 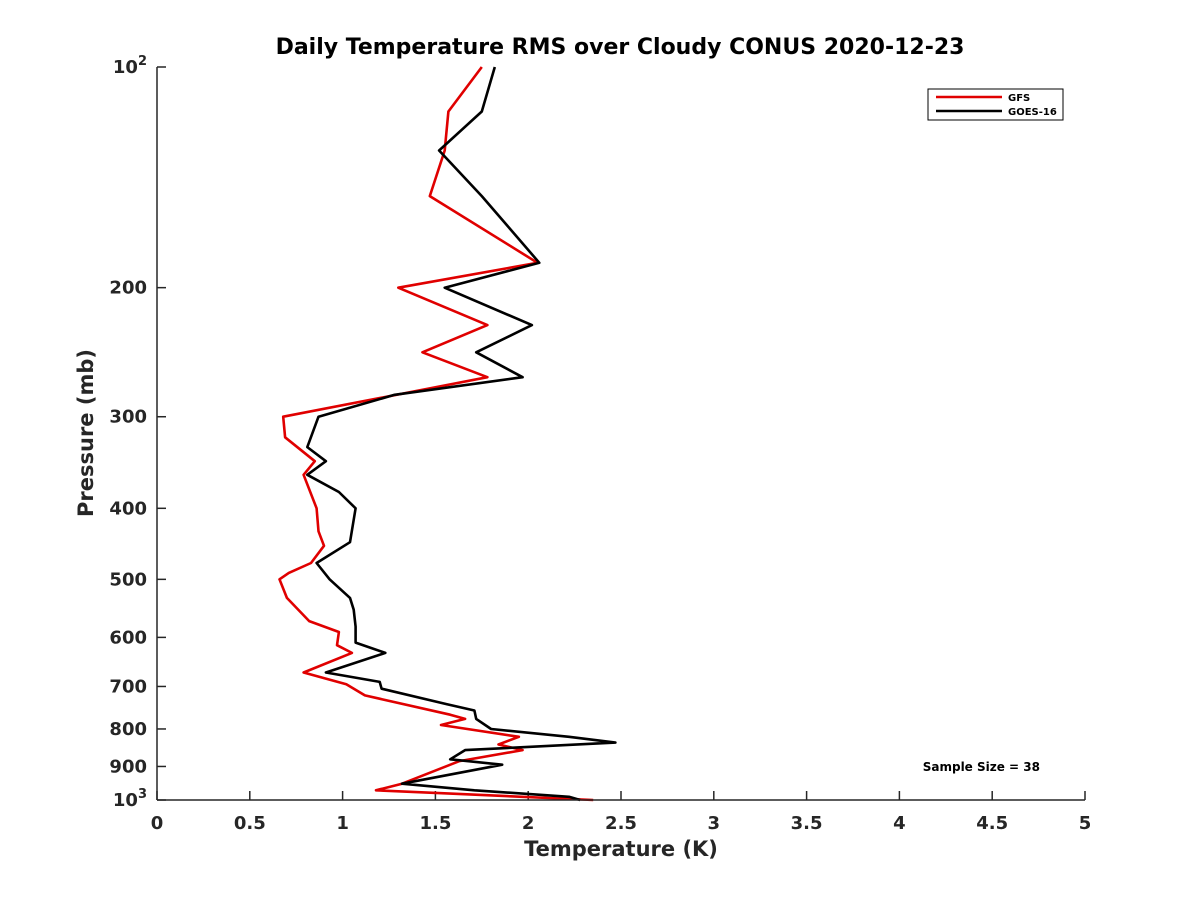 I want to click on x-tick-label: 2.5, so click(x=621, y=823).